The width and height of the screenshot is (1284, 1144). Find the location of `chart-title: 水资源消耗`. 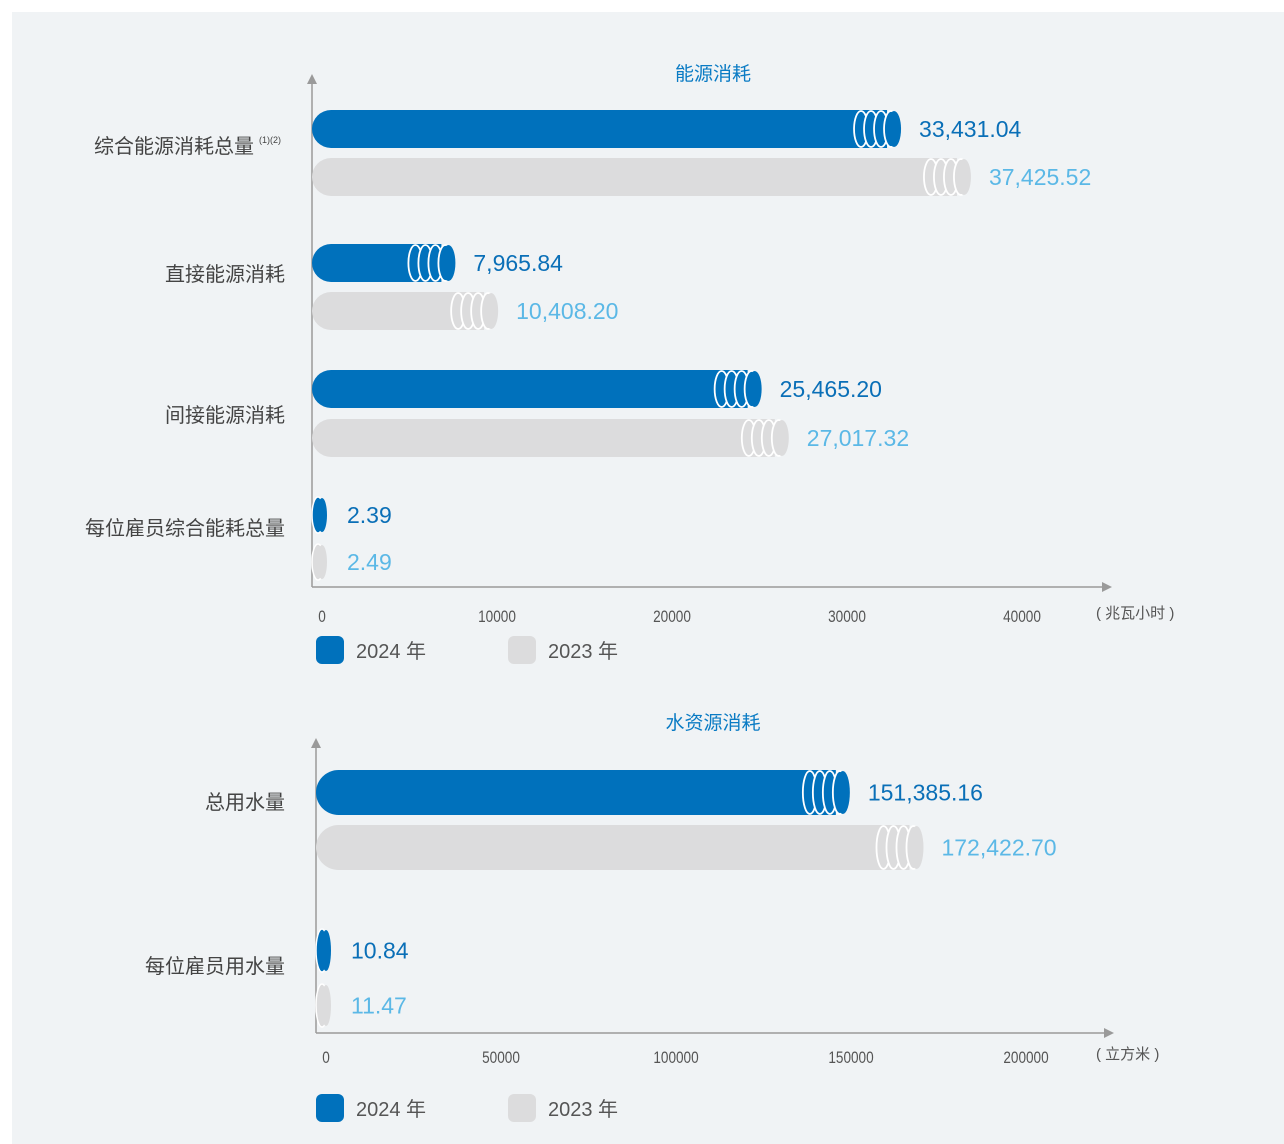

chart-title: 水资源消耗 is located at coordinates (712, 723).